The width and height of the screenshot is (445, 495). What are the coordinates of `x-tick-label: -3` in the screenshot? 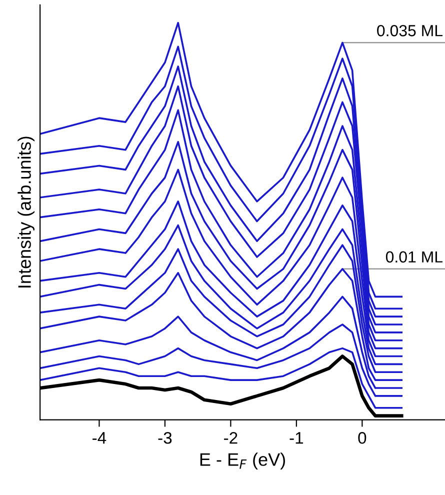 It's located at (165, 438).